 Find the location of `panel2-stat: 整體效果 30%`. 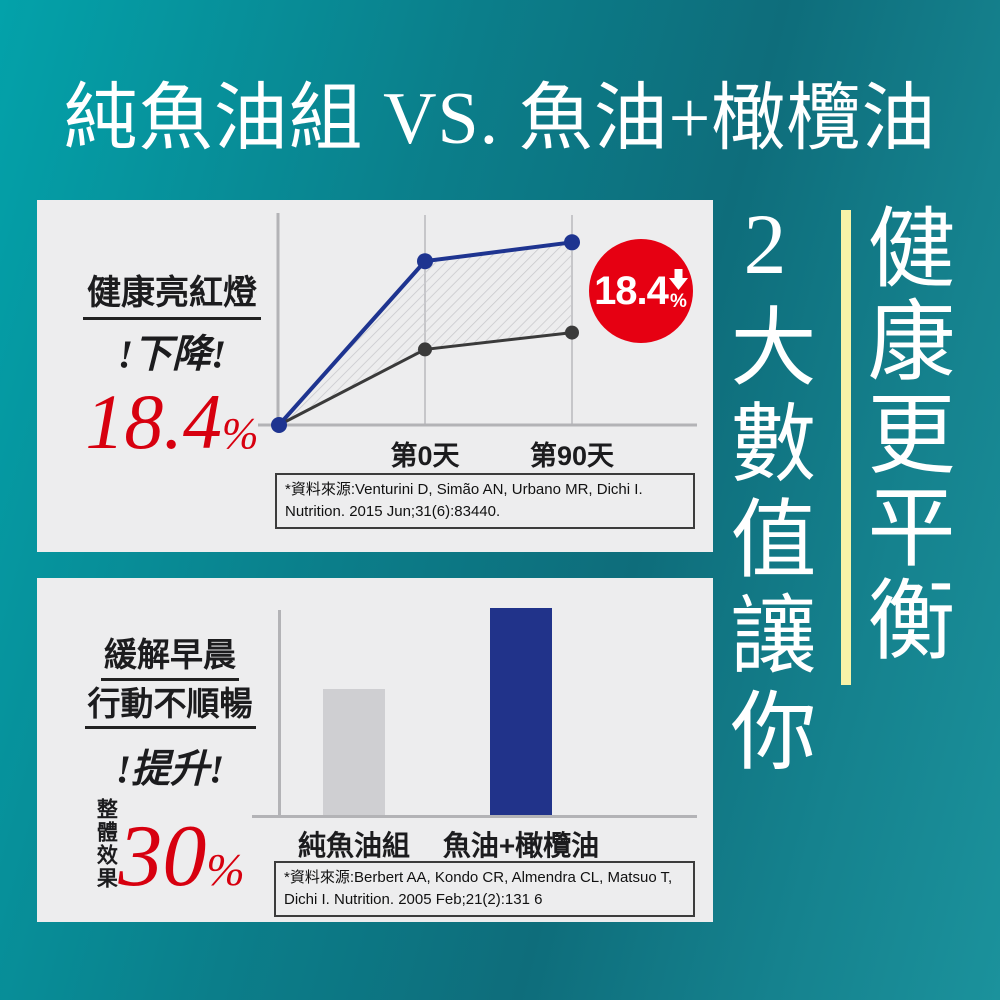

panel2-stat: 整體效果 30% is located at coordinates (170, 849).